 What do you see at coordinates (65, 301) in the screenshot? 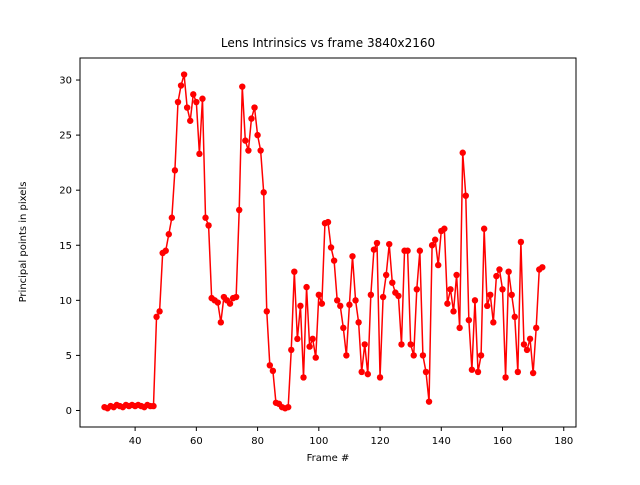
I see `y-tick-label: 10` at bounding box center [65, 301].